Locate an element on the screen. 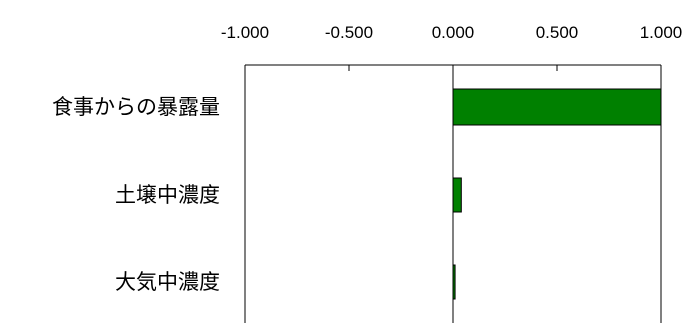  category-label: 大気中濃度 is located at coordinates (167, 282).